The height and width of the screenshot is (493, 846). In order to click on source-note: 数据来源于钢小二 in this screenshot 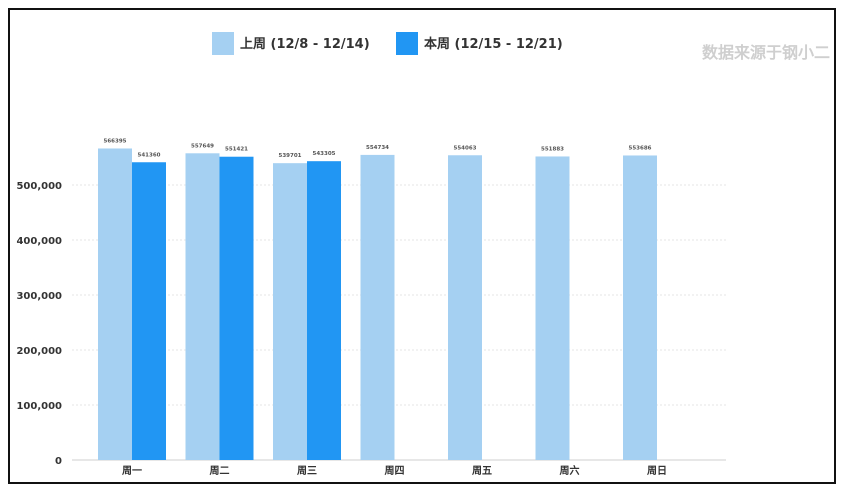, I will do `click(766, 52)`.